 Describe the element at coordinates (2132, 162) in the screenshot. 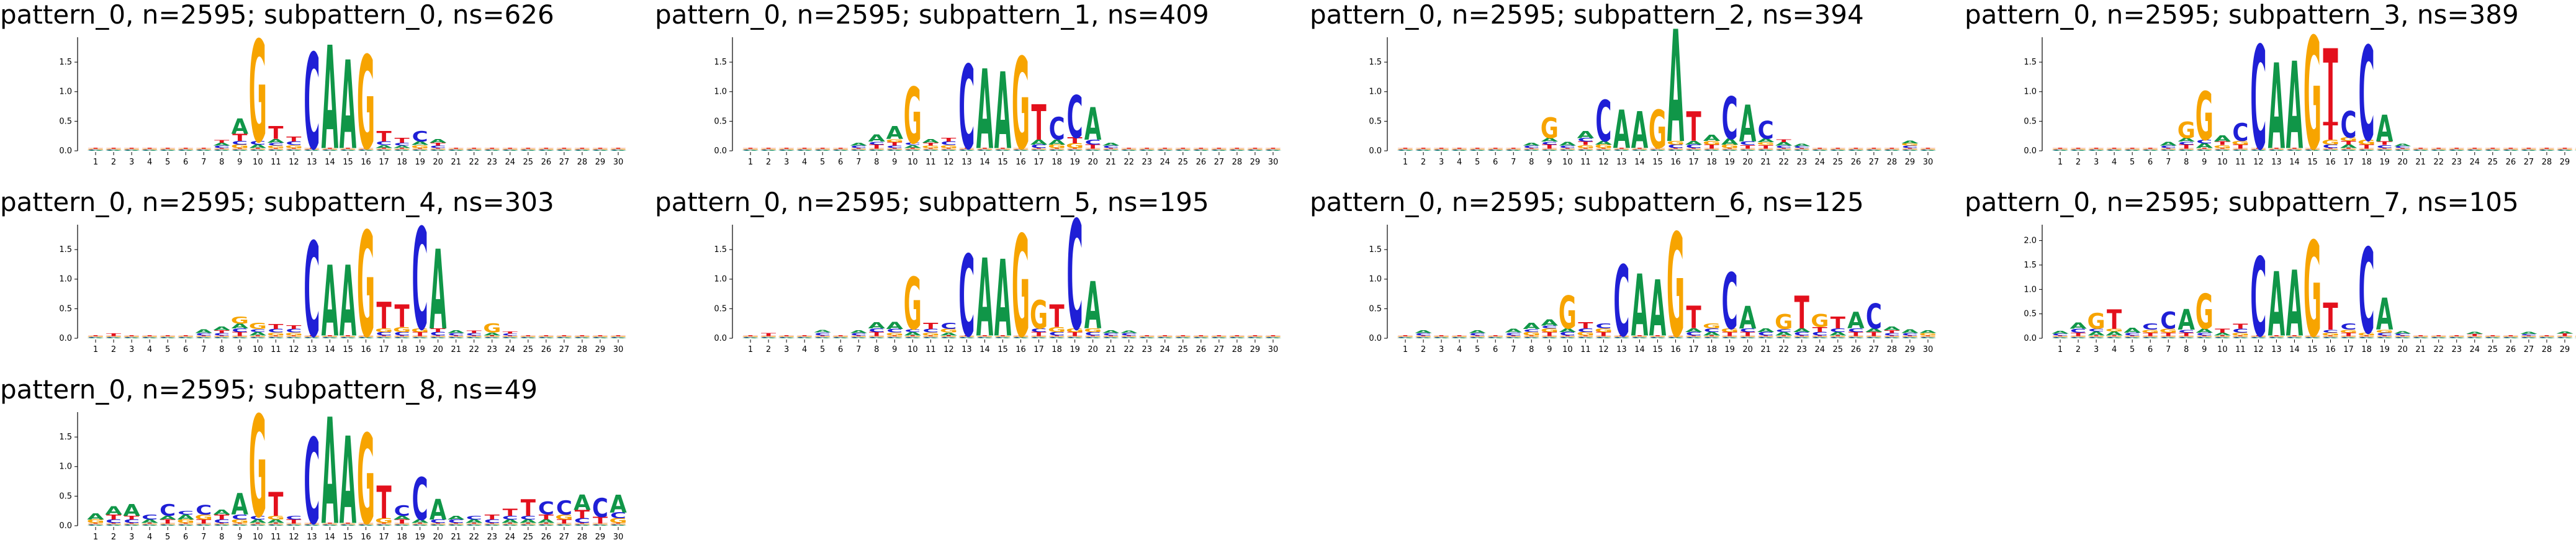

I see `x-tick-label: 5` at that location.